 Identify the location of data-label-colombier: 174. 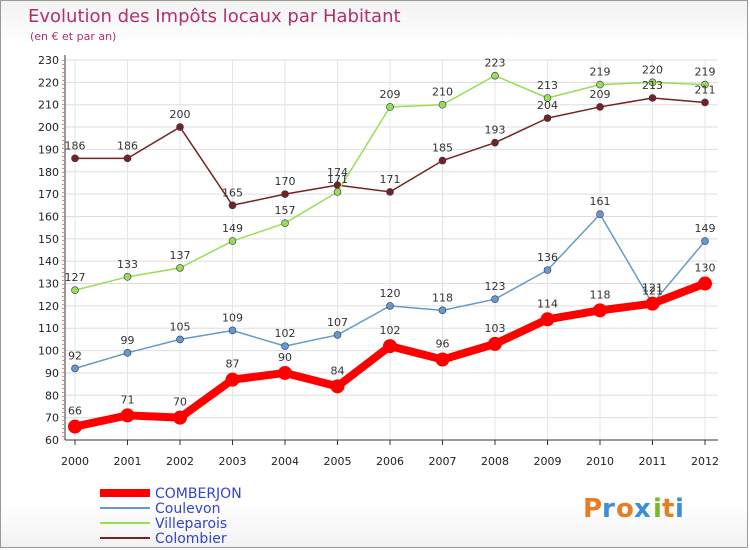
(337, 172).